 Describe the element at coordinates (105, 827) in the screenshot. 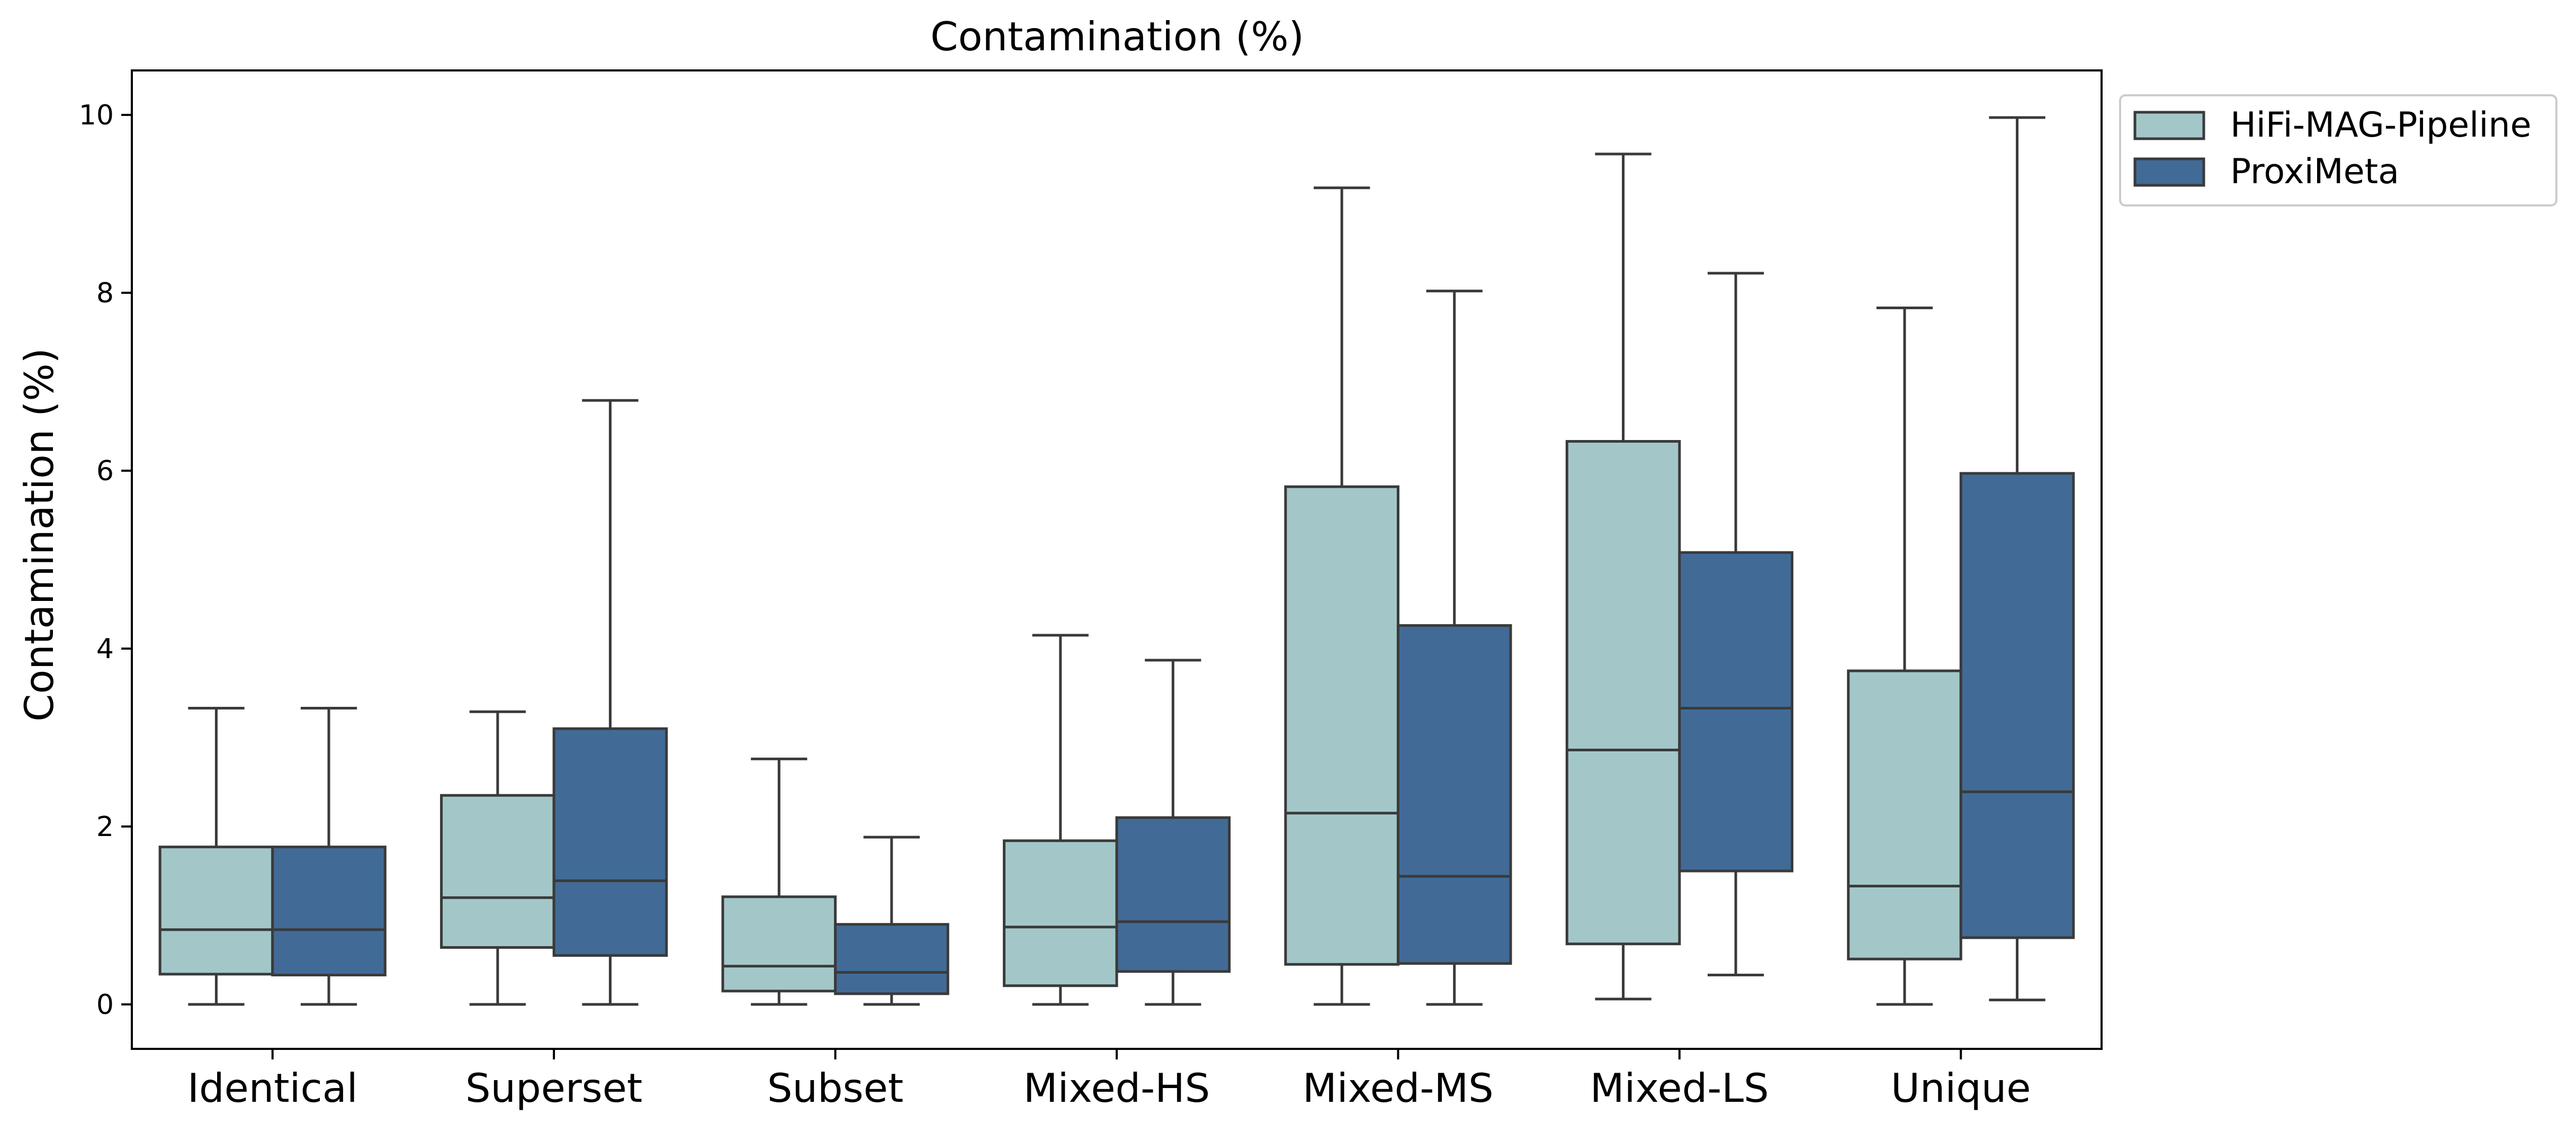

I see `y-tick-label: 2` at that location.